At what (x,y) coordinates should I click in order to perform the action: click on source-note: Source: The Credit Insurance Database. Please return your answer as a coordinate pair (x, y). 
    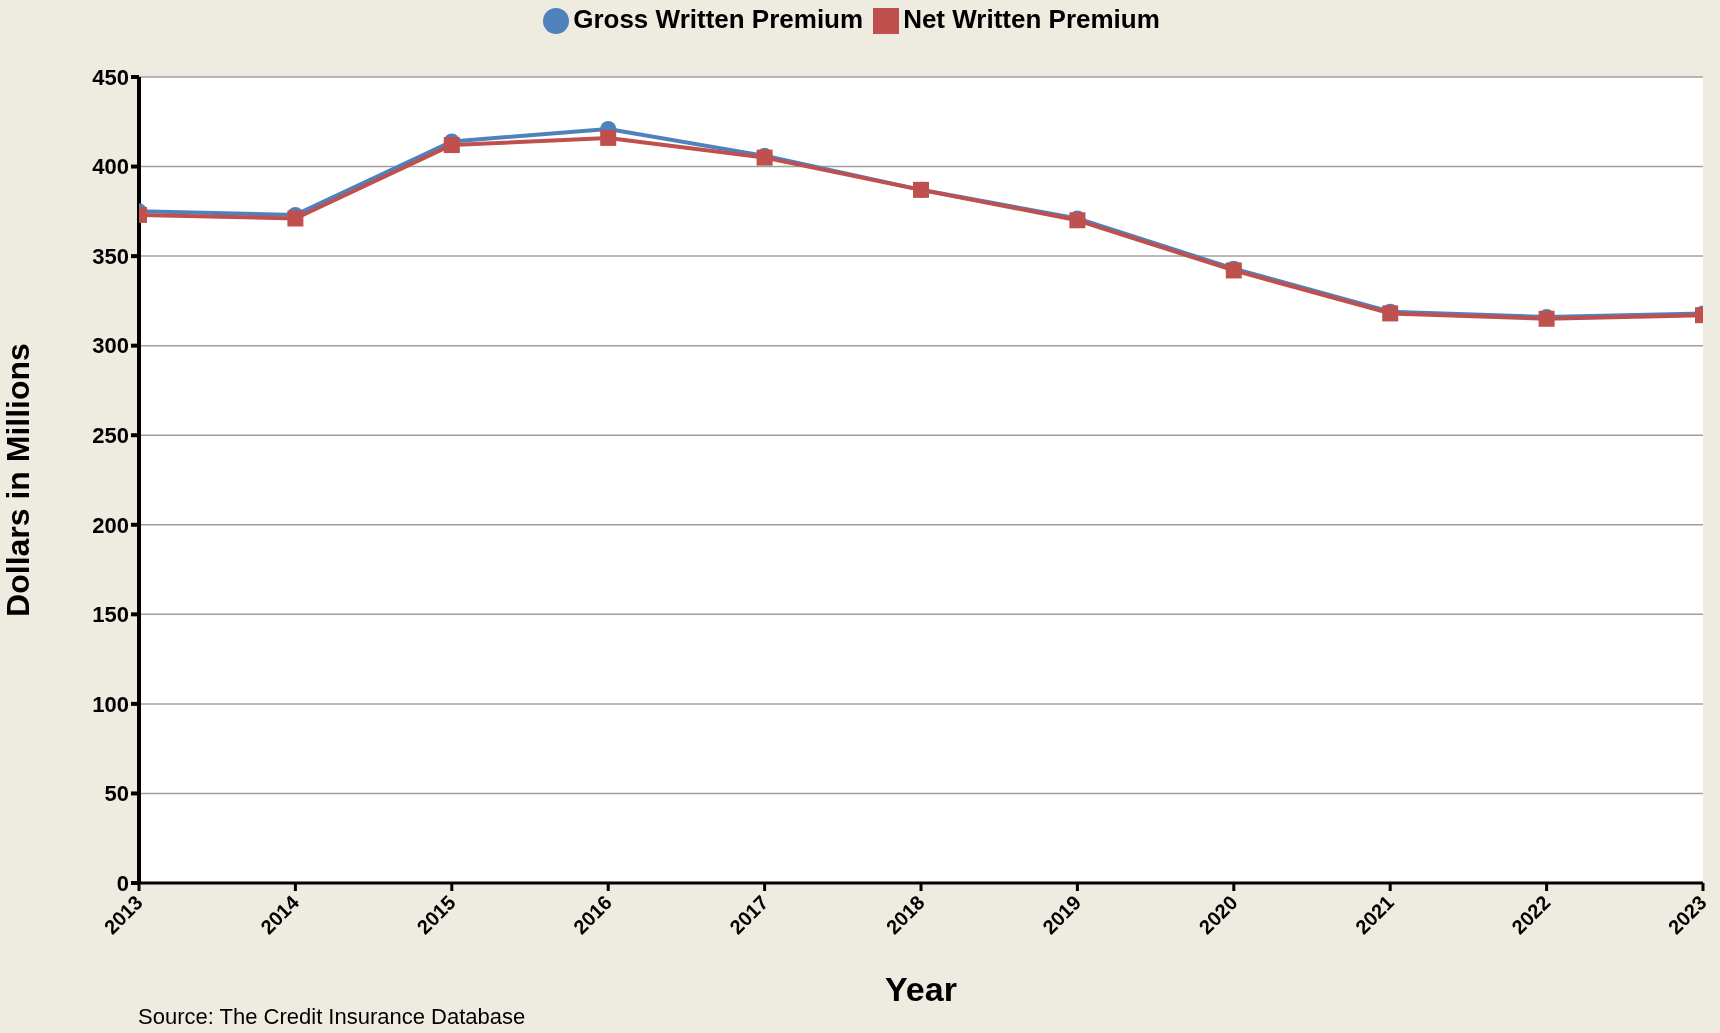
    Looking at the image, I should click on (332, 1017).